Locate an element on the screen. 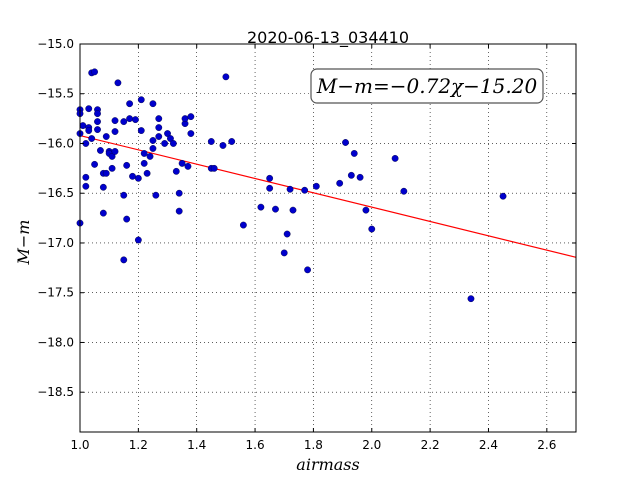 The image size is (640, 480). y-tick-label: −18.0 is located at coordinates (55, 342).